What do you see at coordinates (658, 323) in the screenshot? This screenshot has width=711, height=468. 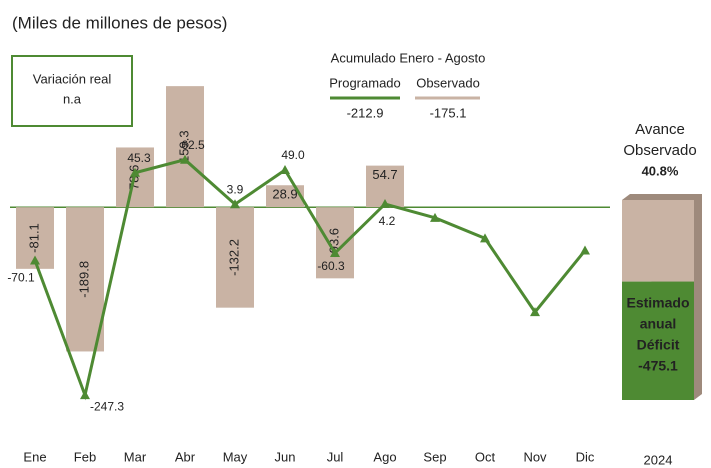 I see `estimate-label: anual` at bounding box center [658, 323].